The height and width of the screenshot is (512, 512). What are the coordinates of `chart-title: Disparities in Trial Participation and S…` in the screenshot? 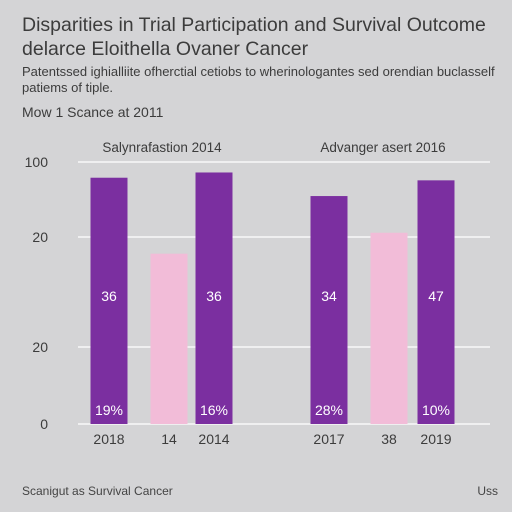 It's located at (254, 37).